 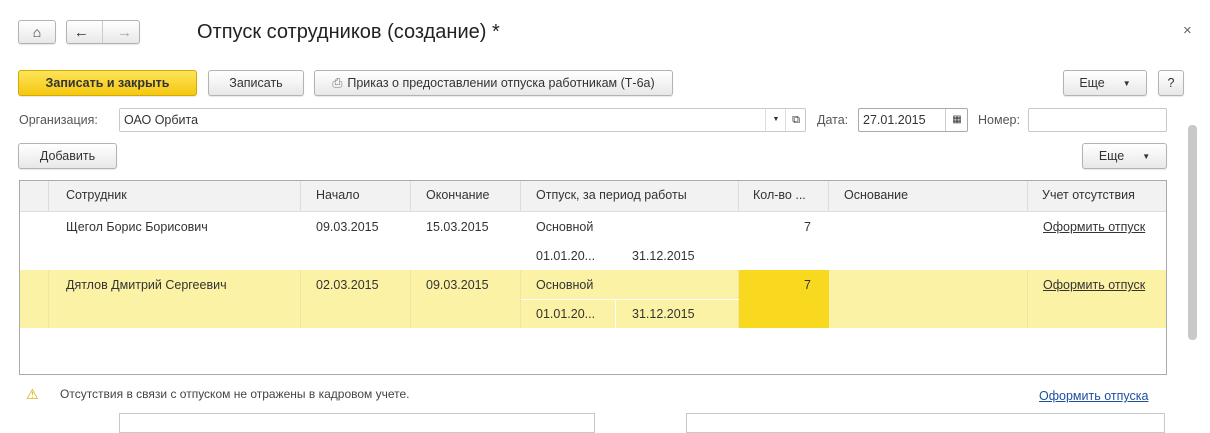 What do you see at coordinates (347, 227) in the screenshot?
I see `start-date: 09.03.2015` at bounding box center [347, 227].